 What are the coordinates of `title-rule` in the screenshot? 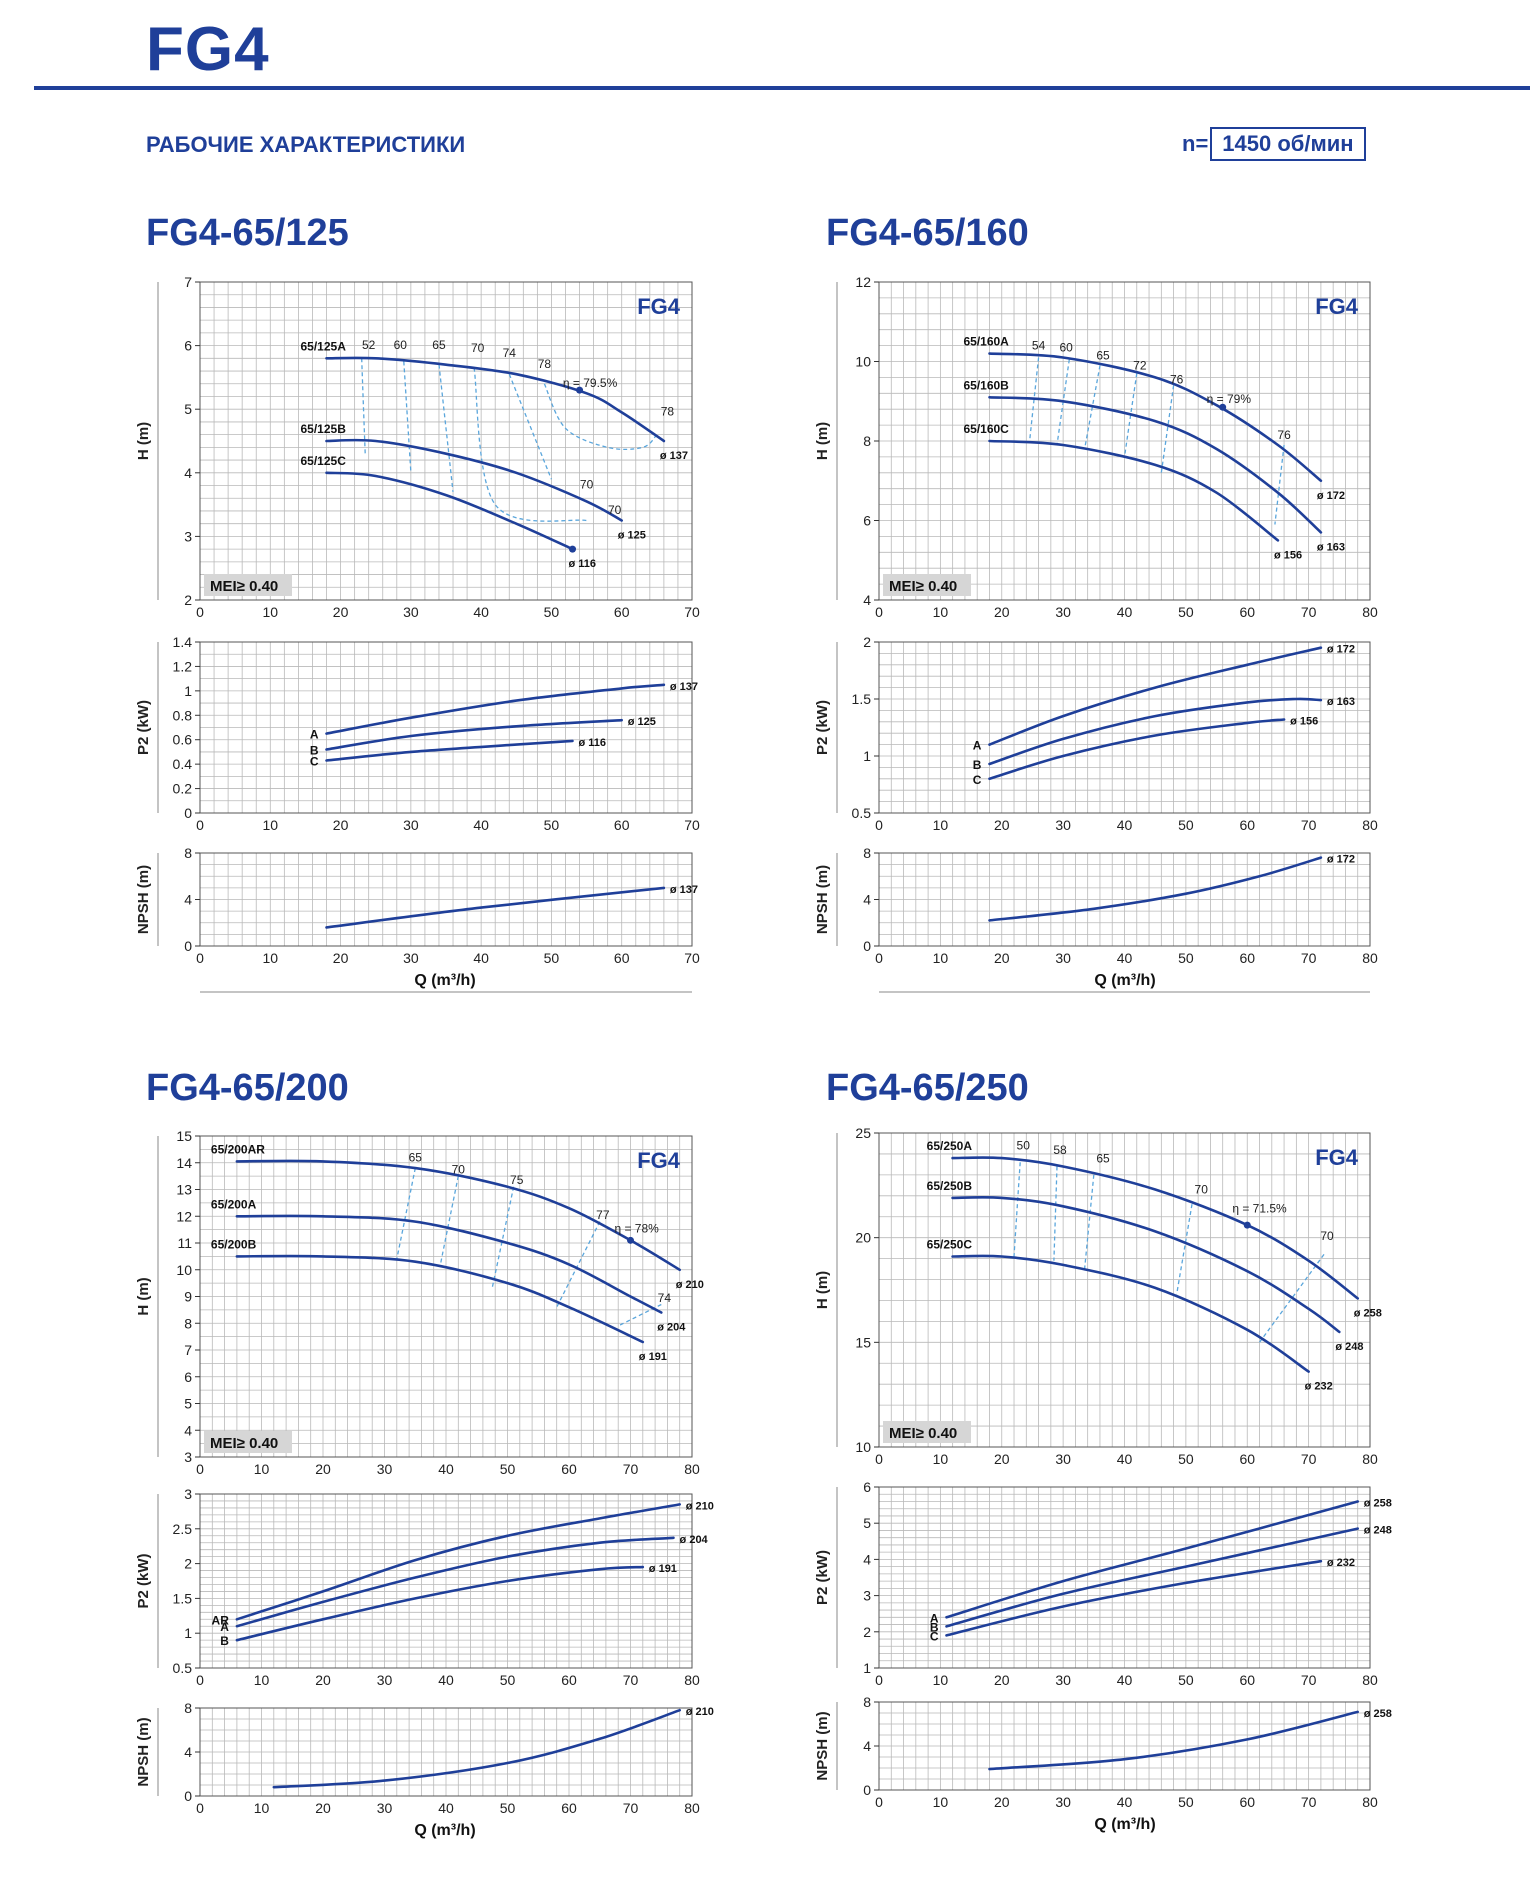 It's located at (782, 88).